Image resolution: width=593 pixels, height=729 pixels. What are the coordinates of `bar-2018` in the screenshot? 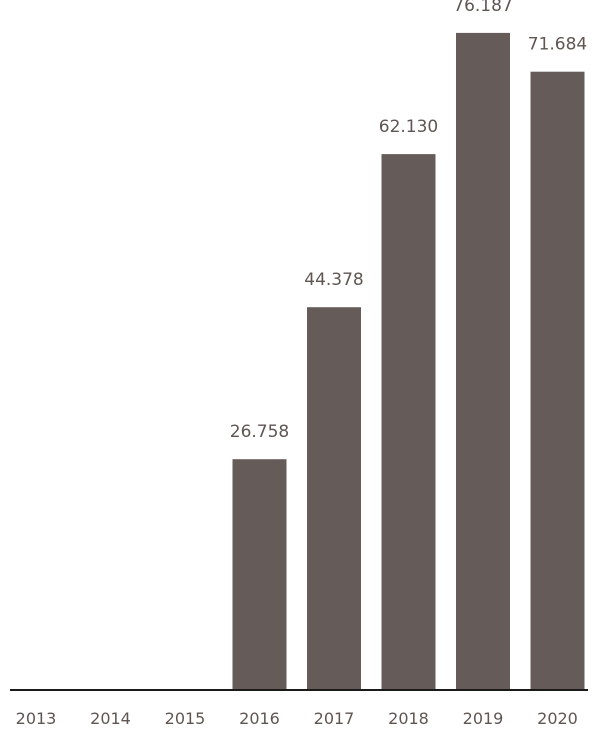 It's located at (408, 422).